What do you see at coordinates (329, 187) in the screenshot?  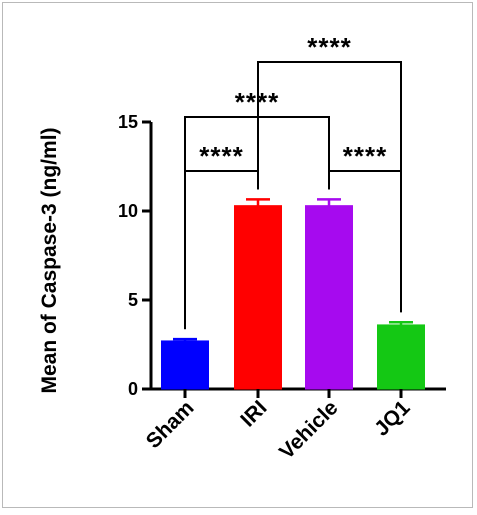 I see `significance-bracket` at bounding box center [329, 187].